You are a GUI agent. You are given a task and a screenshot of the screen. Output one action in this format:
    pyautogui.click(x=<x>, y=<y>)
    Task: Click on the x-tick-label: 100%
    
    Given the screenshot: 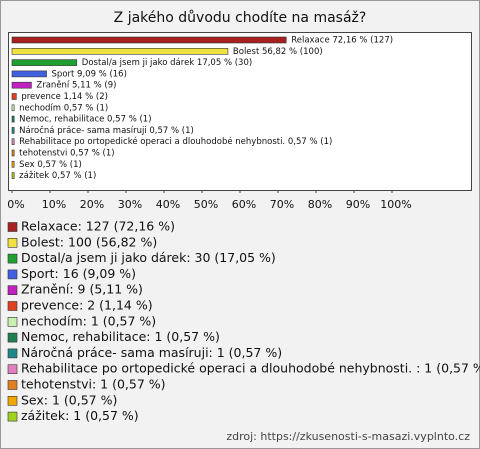 What is the action you would take?
    pyautogui.click(x=395, y=204)
    